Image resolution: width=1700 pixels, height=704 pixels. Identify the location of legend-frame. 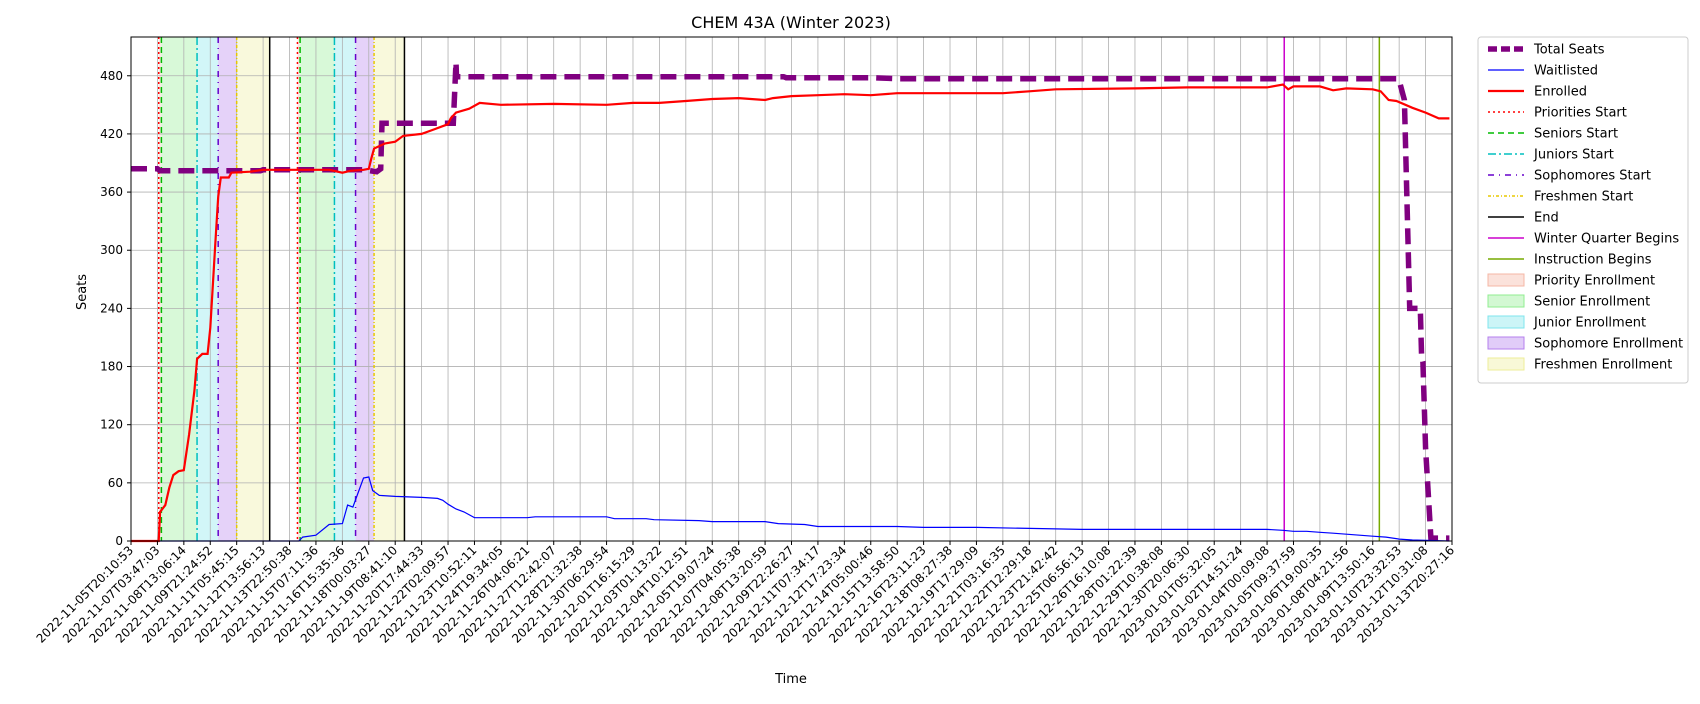
(1583, 210).